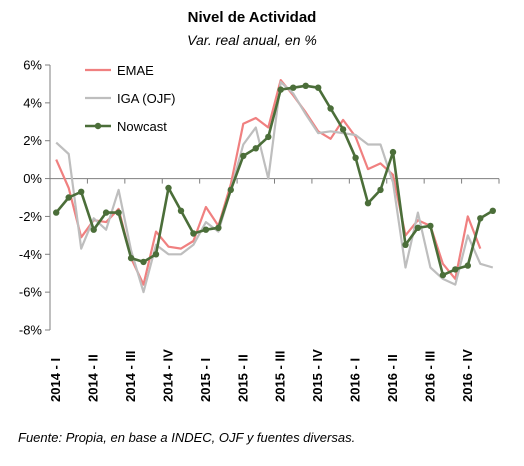 This screenshot has width=524, height=466. What do you see at coordinates (280, 376) in the screenshot?
I see `x-tick-label: 2015 - III` at bounding box center [280, 376].